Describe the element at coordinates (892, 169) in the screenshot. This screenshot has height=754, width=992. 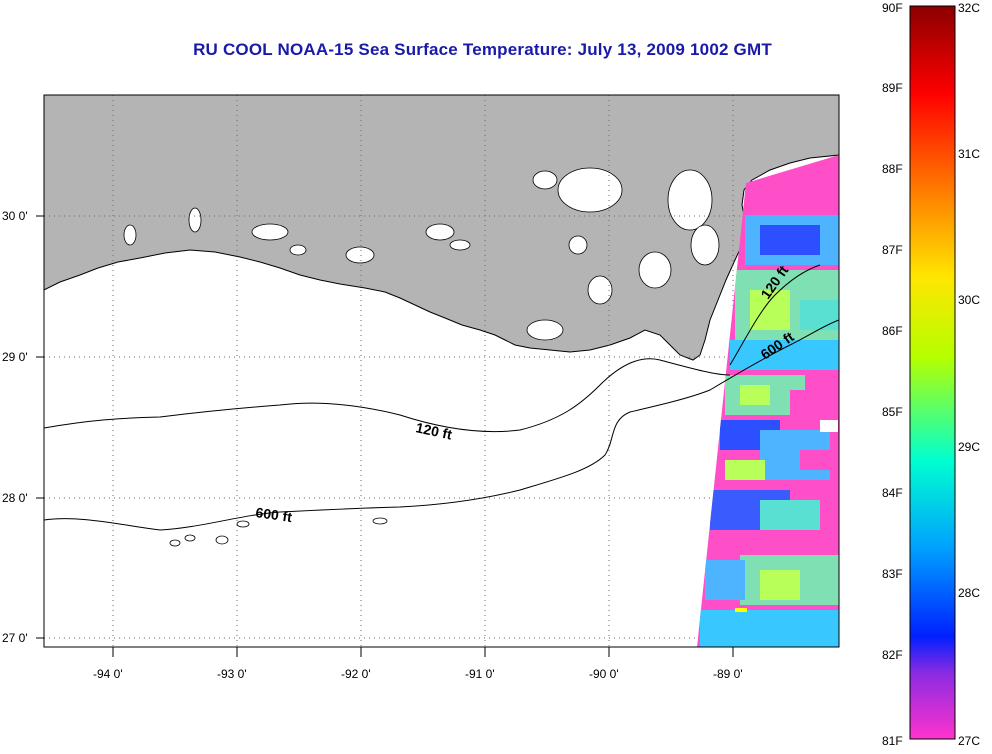
I see `scale-f-label: 88F` at that location.